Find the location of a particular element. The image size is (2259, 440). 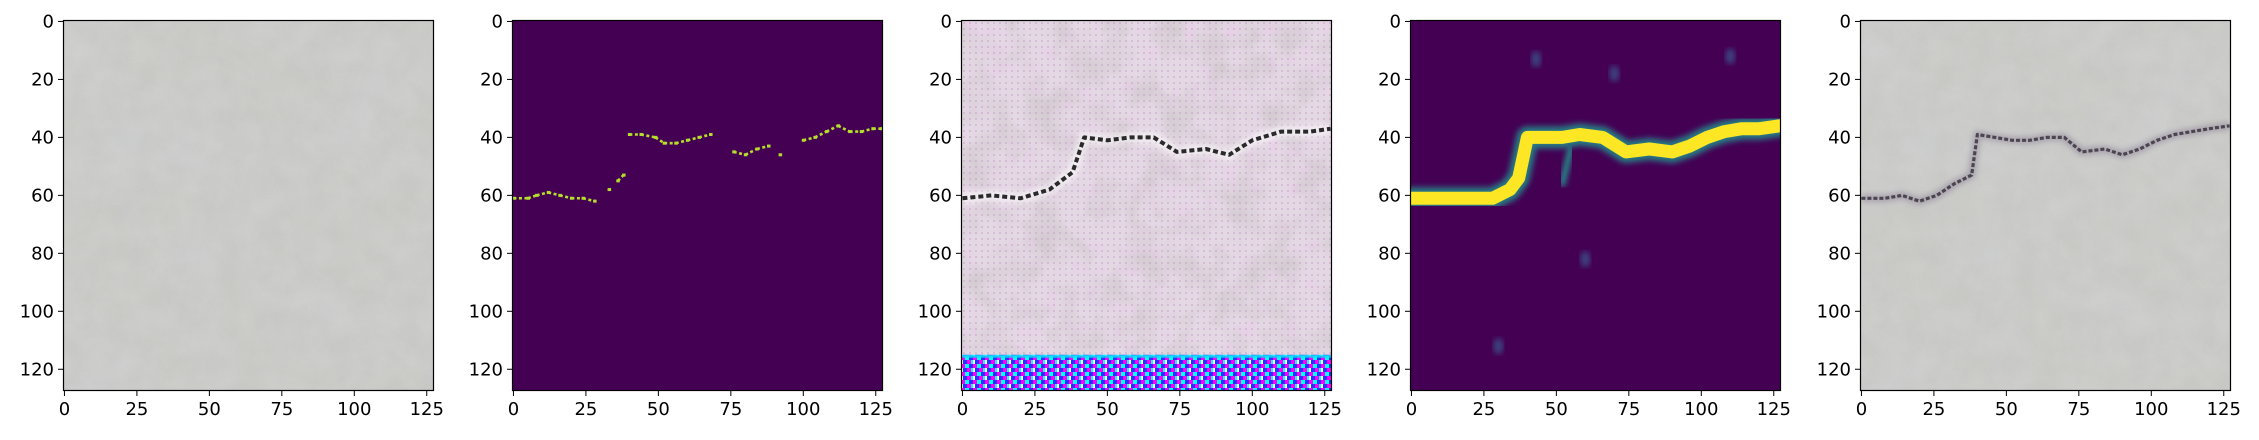

prob-core is located at coordinates (1595, 162).